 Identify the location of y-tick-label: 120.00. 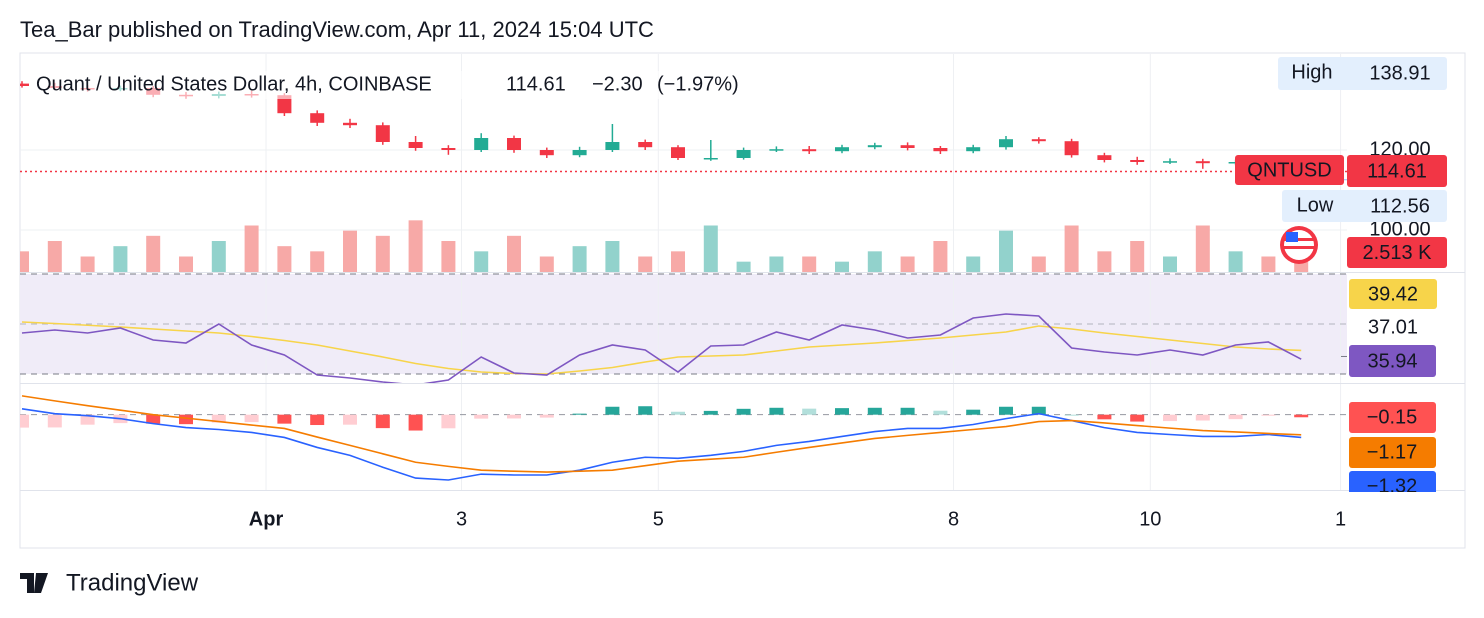
(1399, 149).